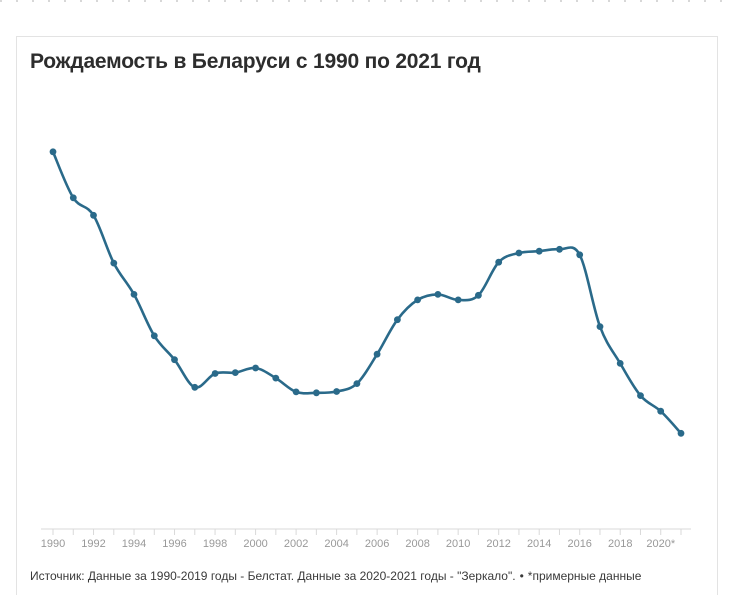 This screenshot has height=595, width=732. What do you see at coordinates (255, 544) in the screenshot?
I see `x-tick-label: 2000` at bounding box center [255, 544].